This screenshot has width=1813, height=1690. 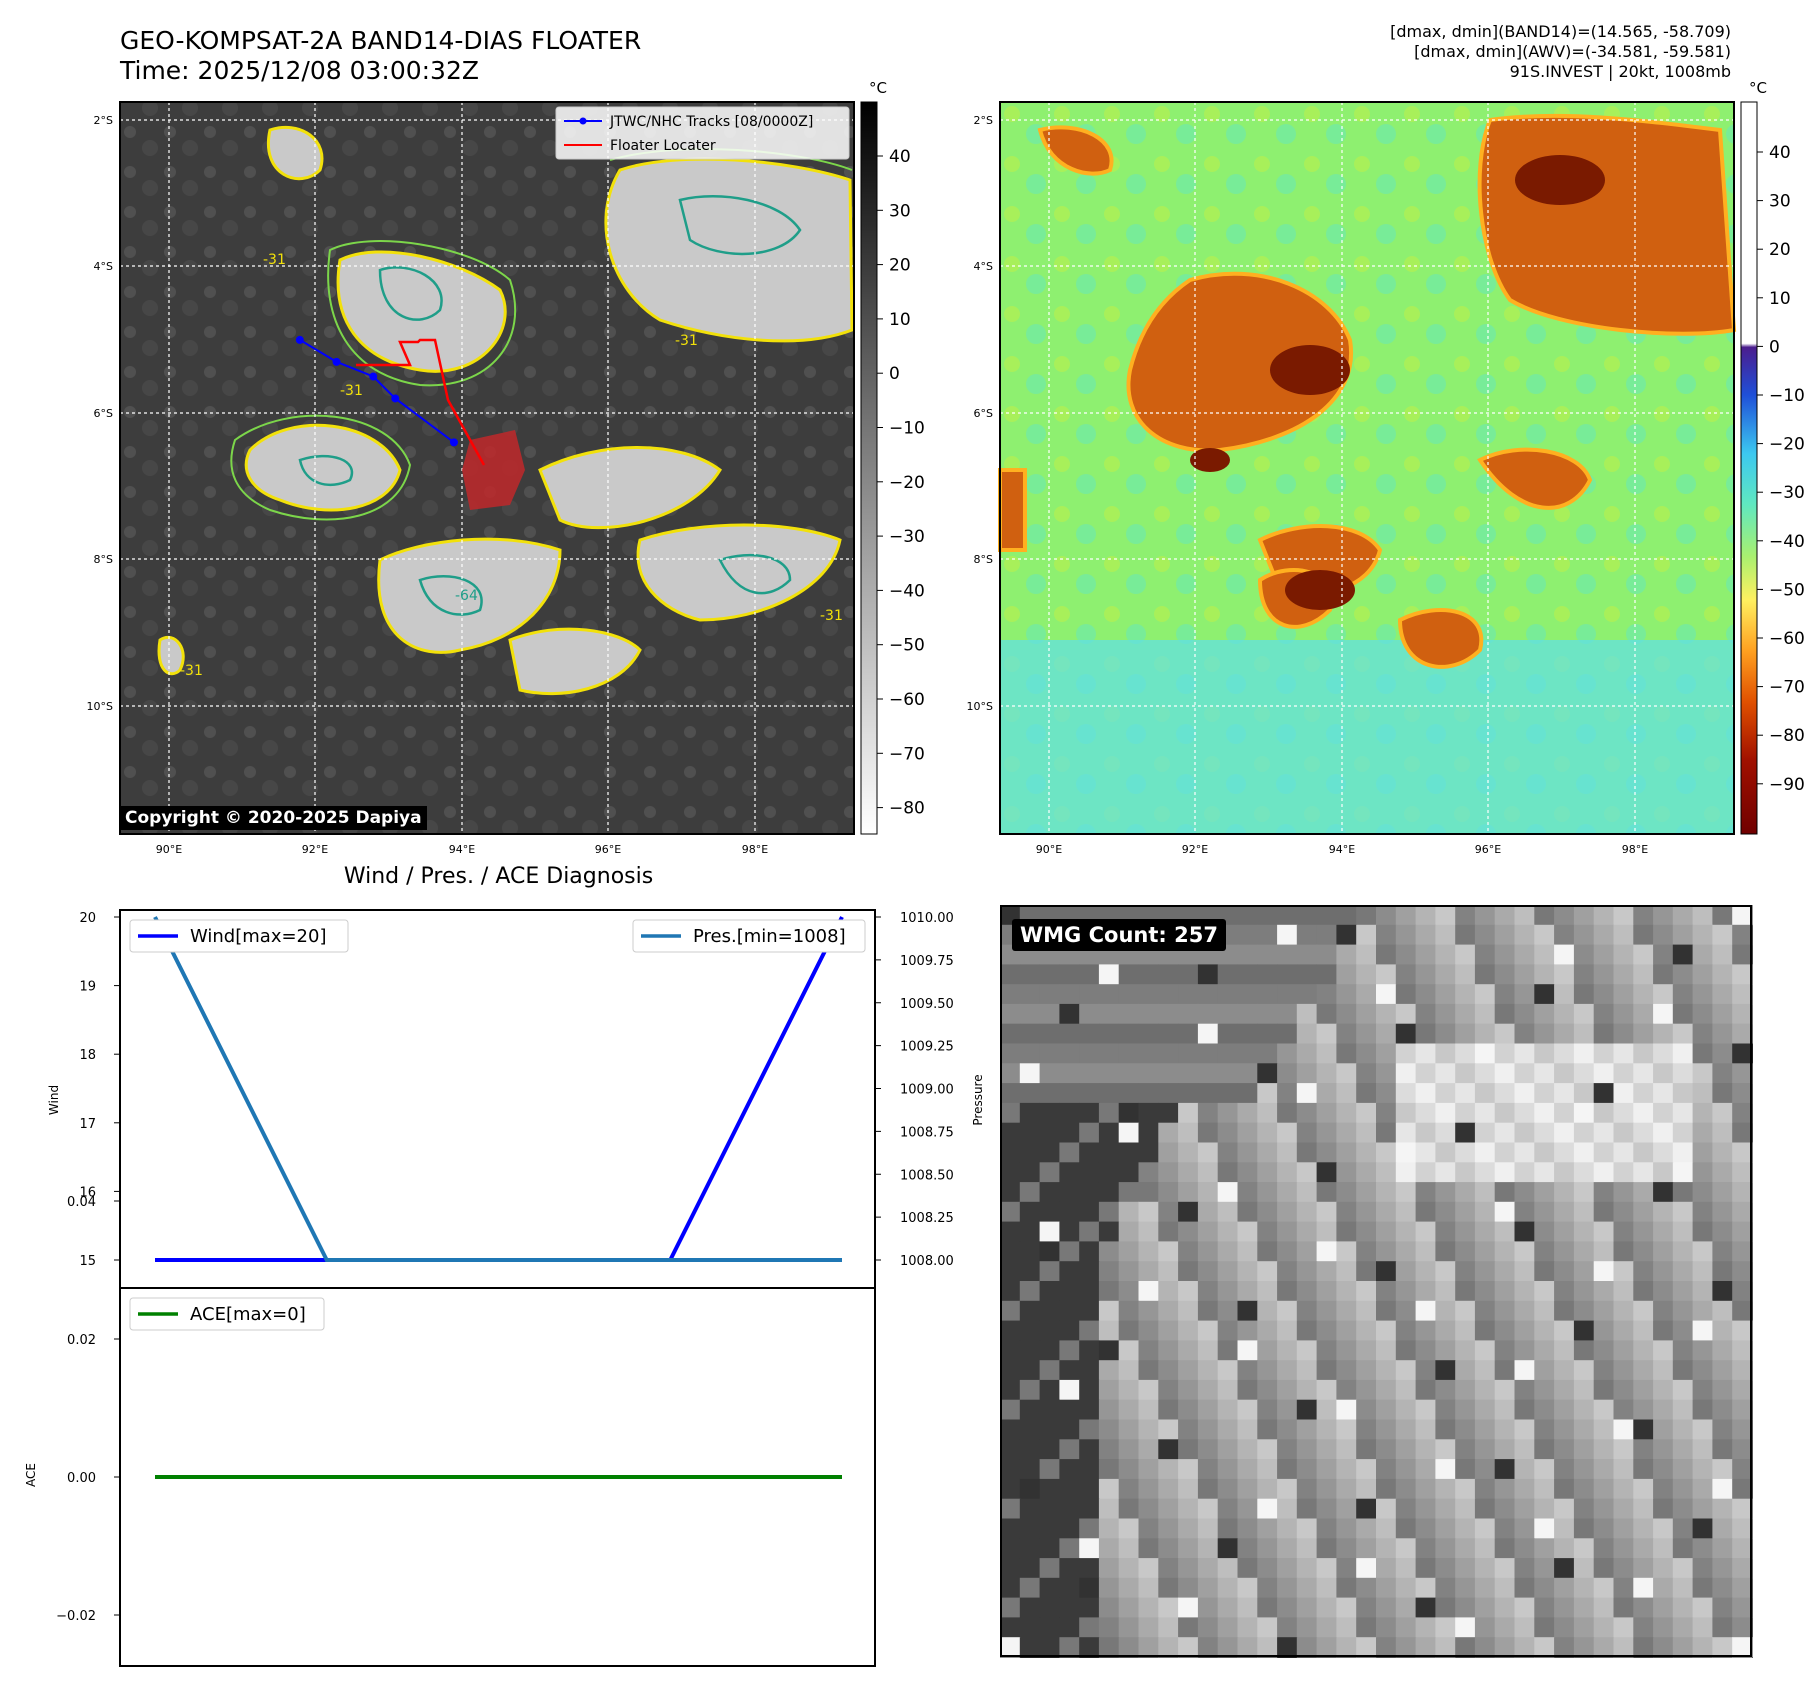 What do you see at coordinates (927, 918) in the screenshot?
I see `pres-tick-label: 1010.00` at bounding box center [927, 918].